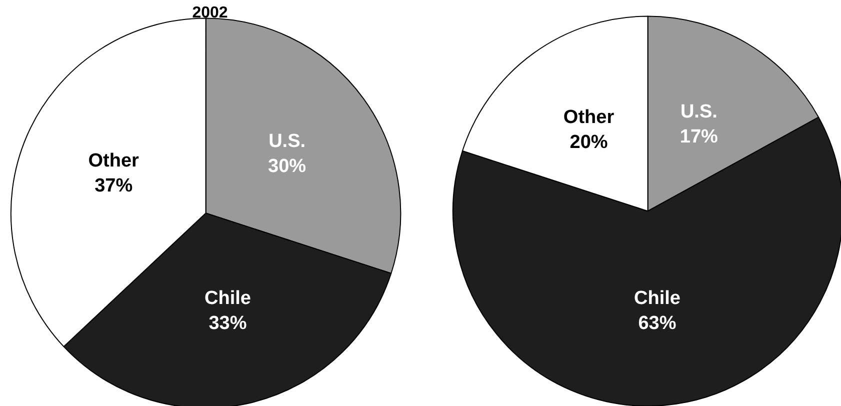 The image size is (841, 406). I want to click on chart-title: 2002, so click(210, 13).